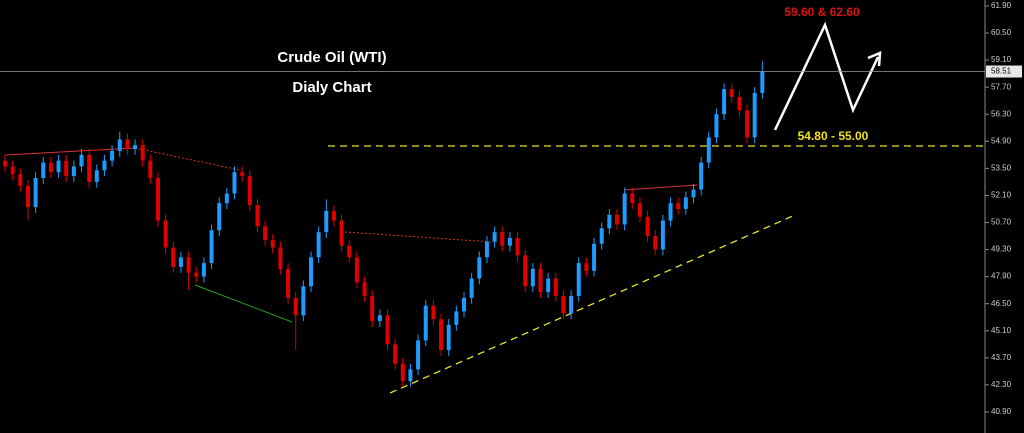  Describe the element at coordinates (1001, 249) in the screenshot. I see `y-tick-label: 49.30` at that location.